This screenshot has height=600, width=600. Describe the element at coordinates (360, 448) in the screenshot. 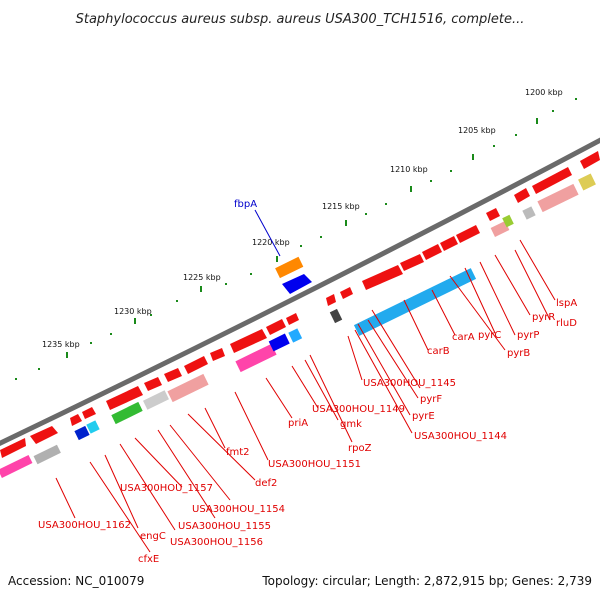

I see `gene-label: rpoZ` at that location.